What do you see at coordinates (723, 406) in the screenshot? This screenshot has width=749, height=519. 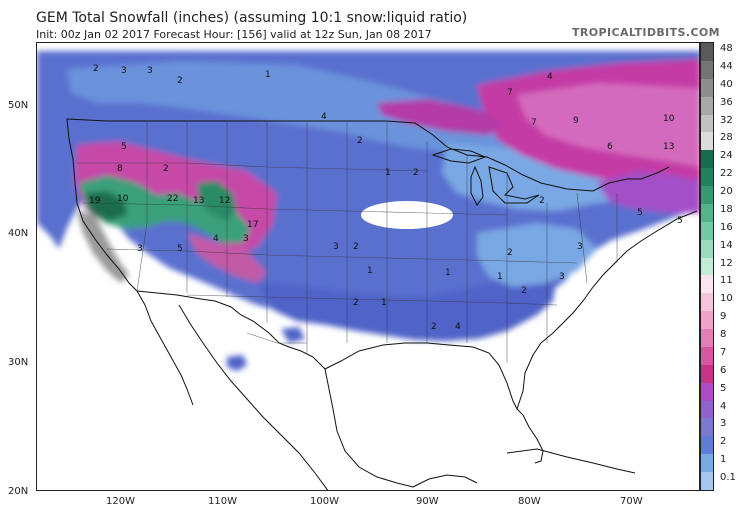 I see `colorbar-level-label: 4` at bounding box center [723, 406].